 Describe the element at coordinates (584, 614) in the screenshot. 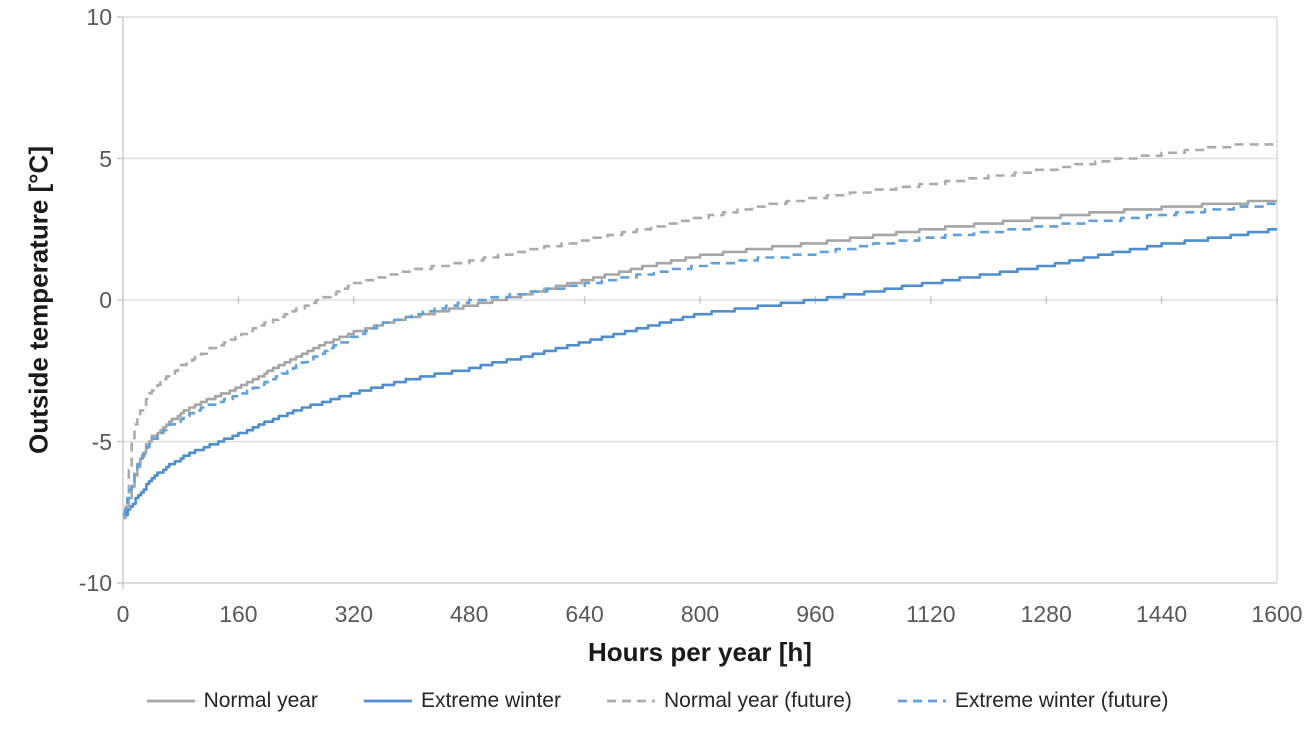

I see `x-tick-label: 640` at that location.